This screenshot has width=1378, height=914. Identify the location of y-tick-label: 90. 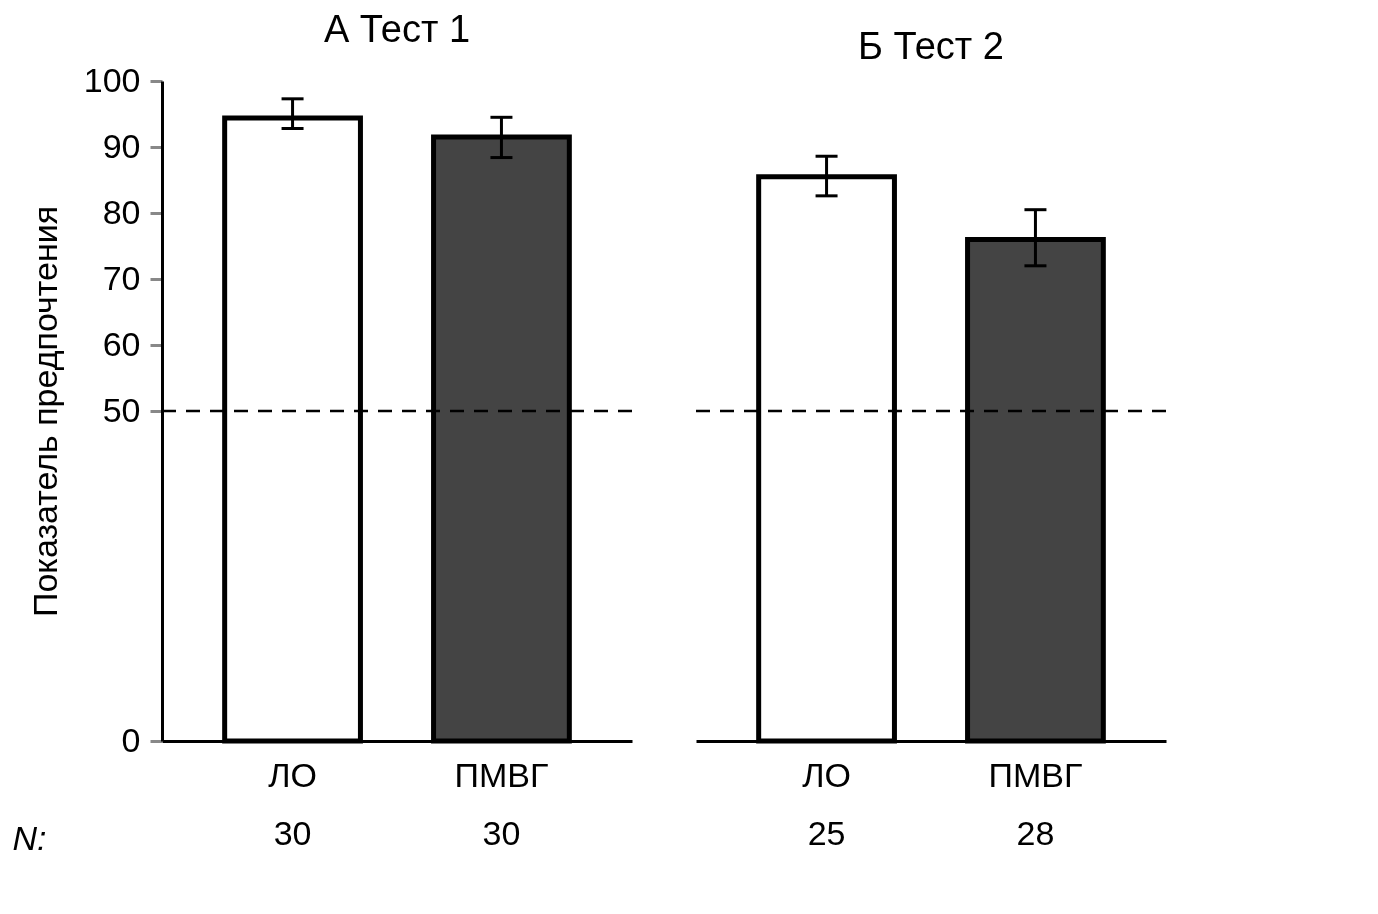
(121, 145).